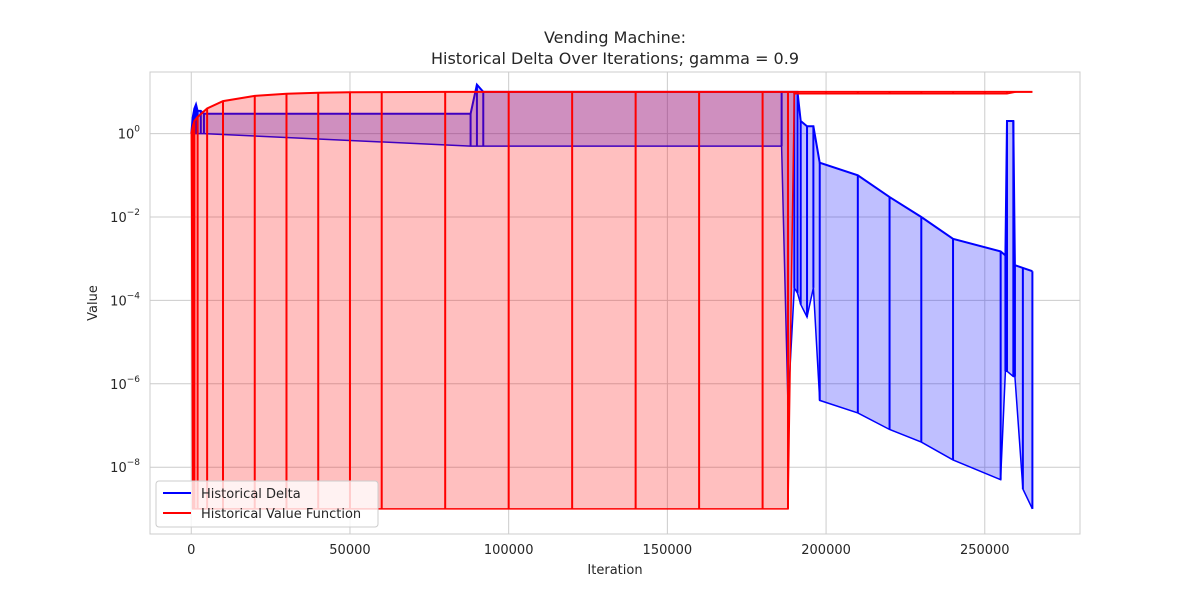 The width and height of the screenshot is (1200, 600). What do you see at coordinates (615, 37) in the screenshot?
I see `chart-title-line1: Vending Machine:` at bounding box center [615, 37].